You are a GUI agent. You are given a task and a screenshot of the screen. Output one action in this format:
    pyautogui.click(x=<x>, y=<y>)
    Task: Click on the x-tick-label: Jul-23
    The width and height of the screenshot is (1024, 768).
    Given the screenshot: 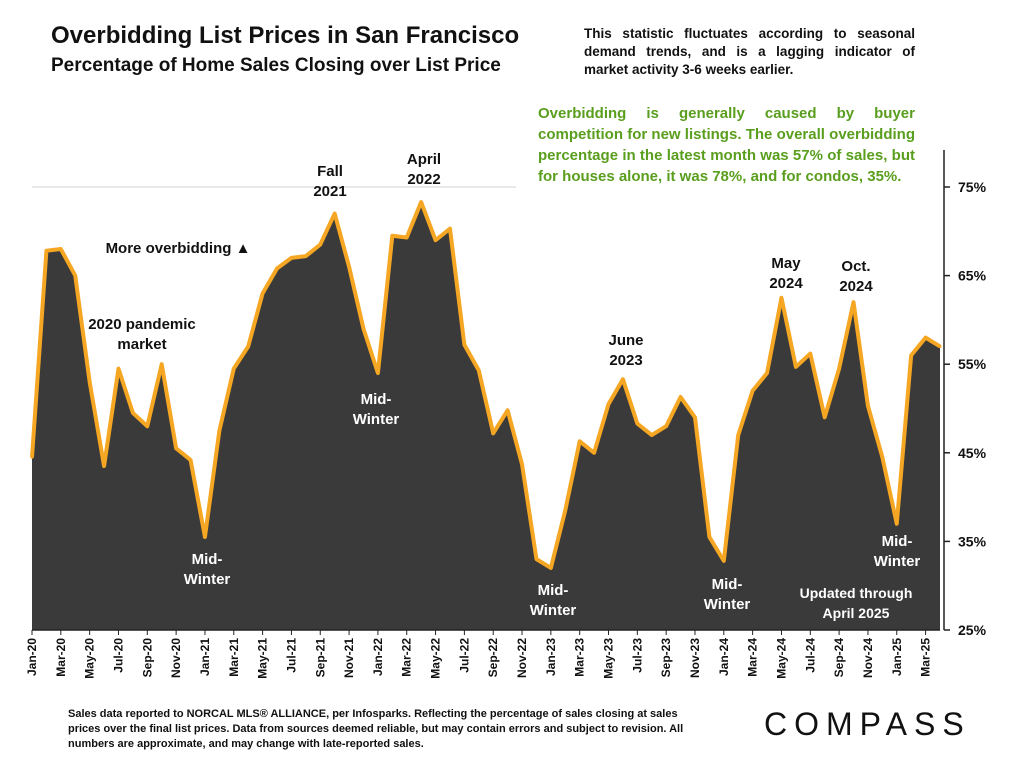 What is the action you would take?
    pyautogui.click(x=637, y=655)
    